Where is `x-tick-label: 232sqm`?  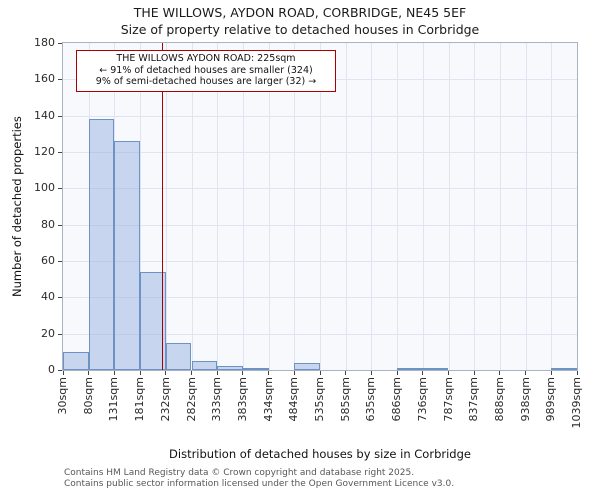
x-tick-label: 232sqm is located at coordinates (165, 399).